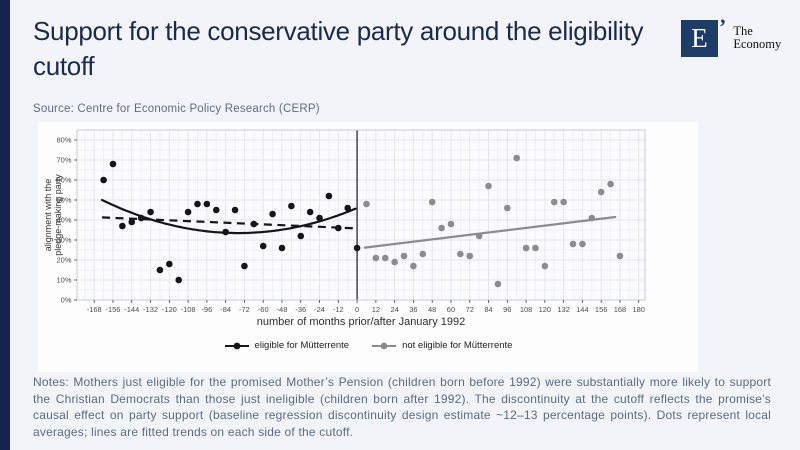 This screenshot has width=800, height=450. I want to click on legend-symbol-eligible-icon, so click(236, 345).